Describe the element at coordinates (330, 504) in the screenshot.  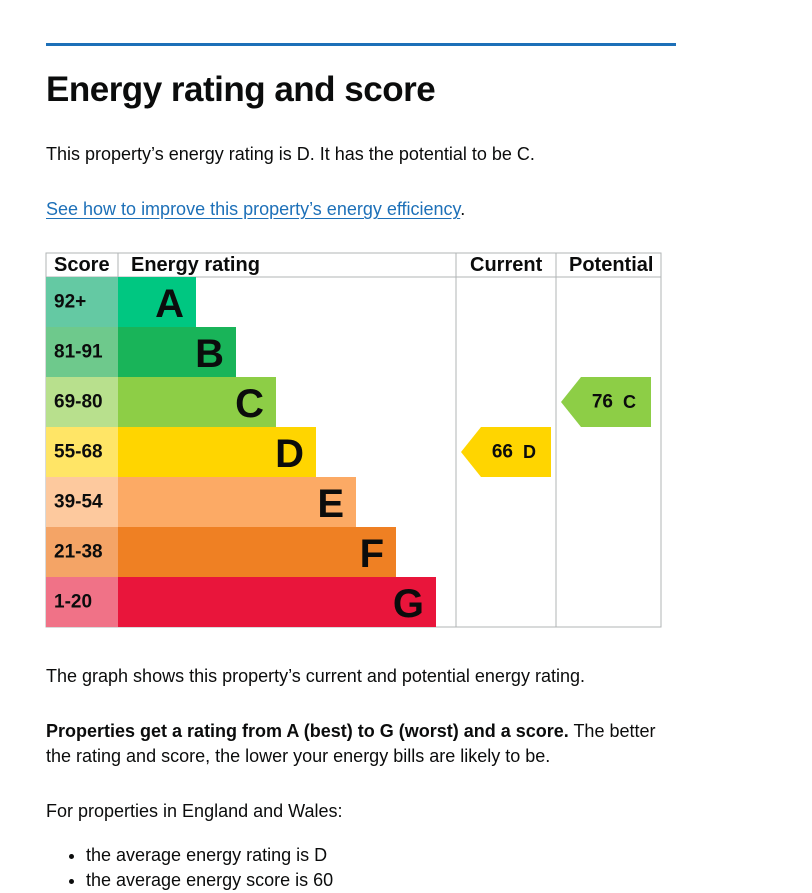
I see `band-letter: E` at that location.